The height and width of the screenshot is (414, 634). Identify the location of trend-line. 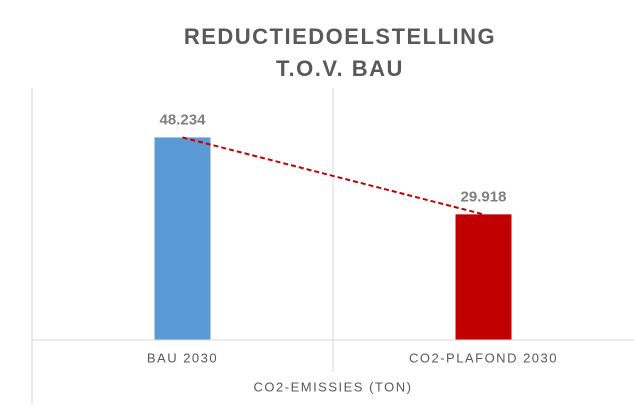
(333, 176).